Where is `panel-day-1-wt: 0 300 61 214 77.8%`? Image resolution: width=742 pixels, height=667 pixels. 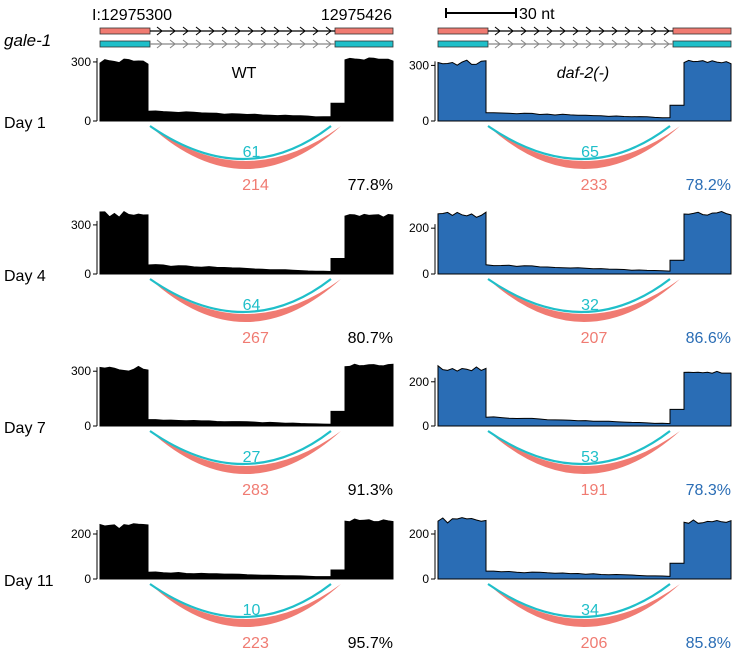
panel-day-1-wt: 0 300 61 214 77.8% is located at coordinates (232, 124).